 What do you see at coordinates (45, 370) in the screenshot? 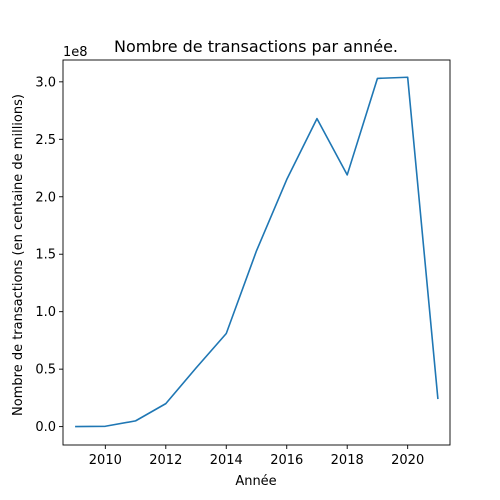
I see `y-tick-label-0.5: 0.5` at bounding box center [45, 370].